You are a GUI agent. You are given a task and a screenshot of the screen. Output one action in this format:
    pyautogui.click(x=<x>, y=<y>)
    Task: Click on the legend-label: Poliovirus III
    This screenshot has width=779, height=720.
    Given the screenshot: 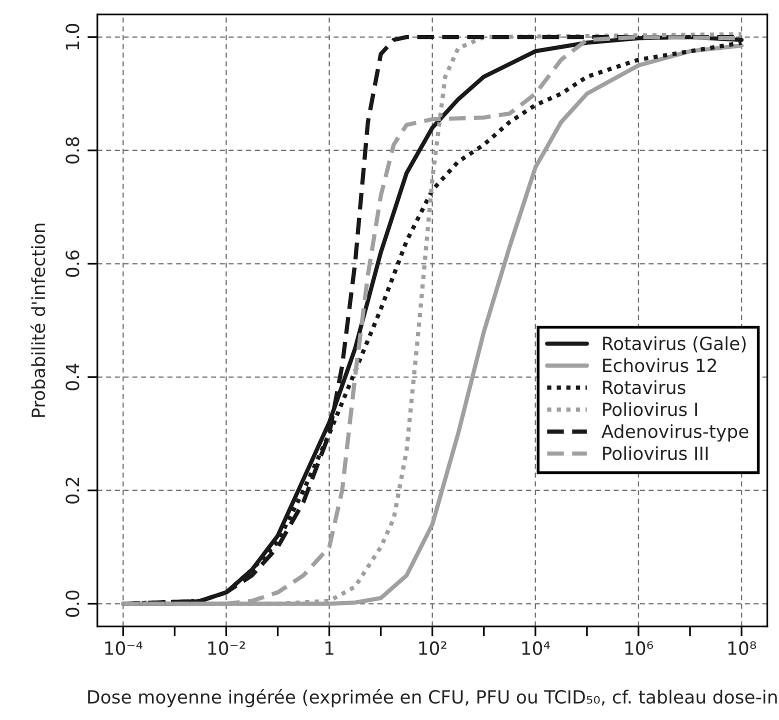 What is the action you would take?
    pyautogui.click(x=655, y=453)
    